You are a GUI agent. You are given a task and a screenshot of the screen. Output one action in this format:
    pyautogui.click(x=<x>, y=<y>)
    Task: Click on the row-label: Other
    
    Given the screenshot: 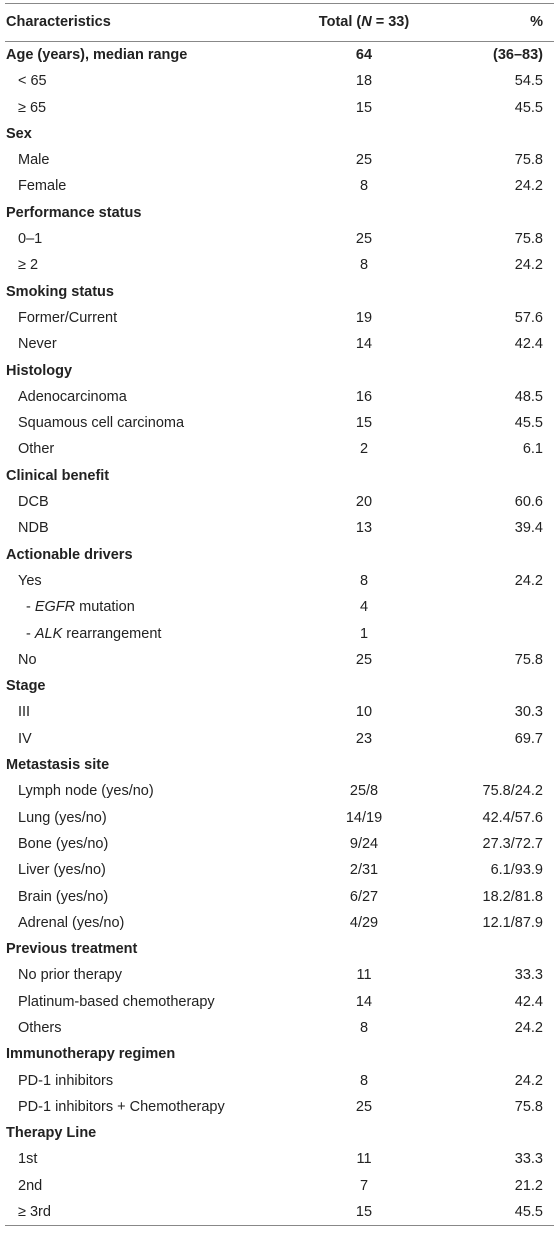 What is the action you would take?
    pyautogui.click(x=36, y=449)
    